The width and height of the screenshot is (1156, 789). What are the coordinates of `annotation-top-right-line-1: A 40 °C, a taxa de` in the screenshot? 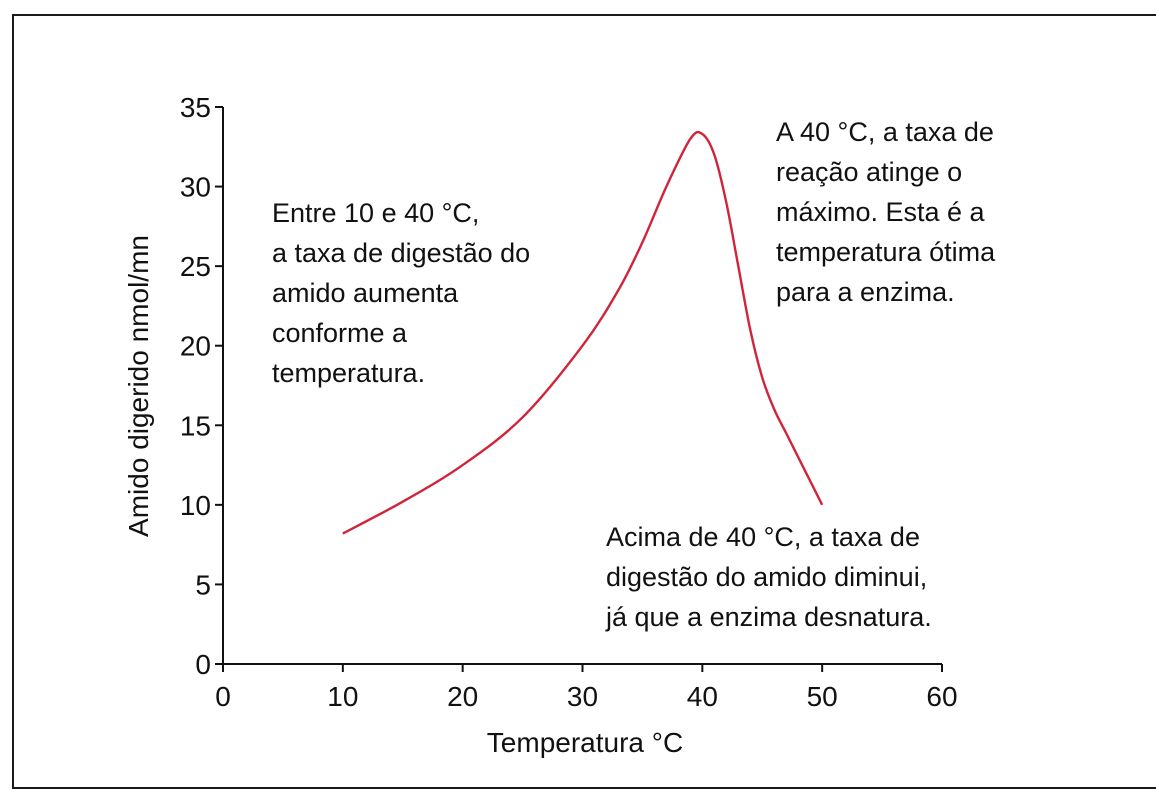 It's located at (885, 132).